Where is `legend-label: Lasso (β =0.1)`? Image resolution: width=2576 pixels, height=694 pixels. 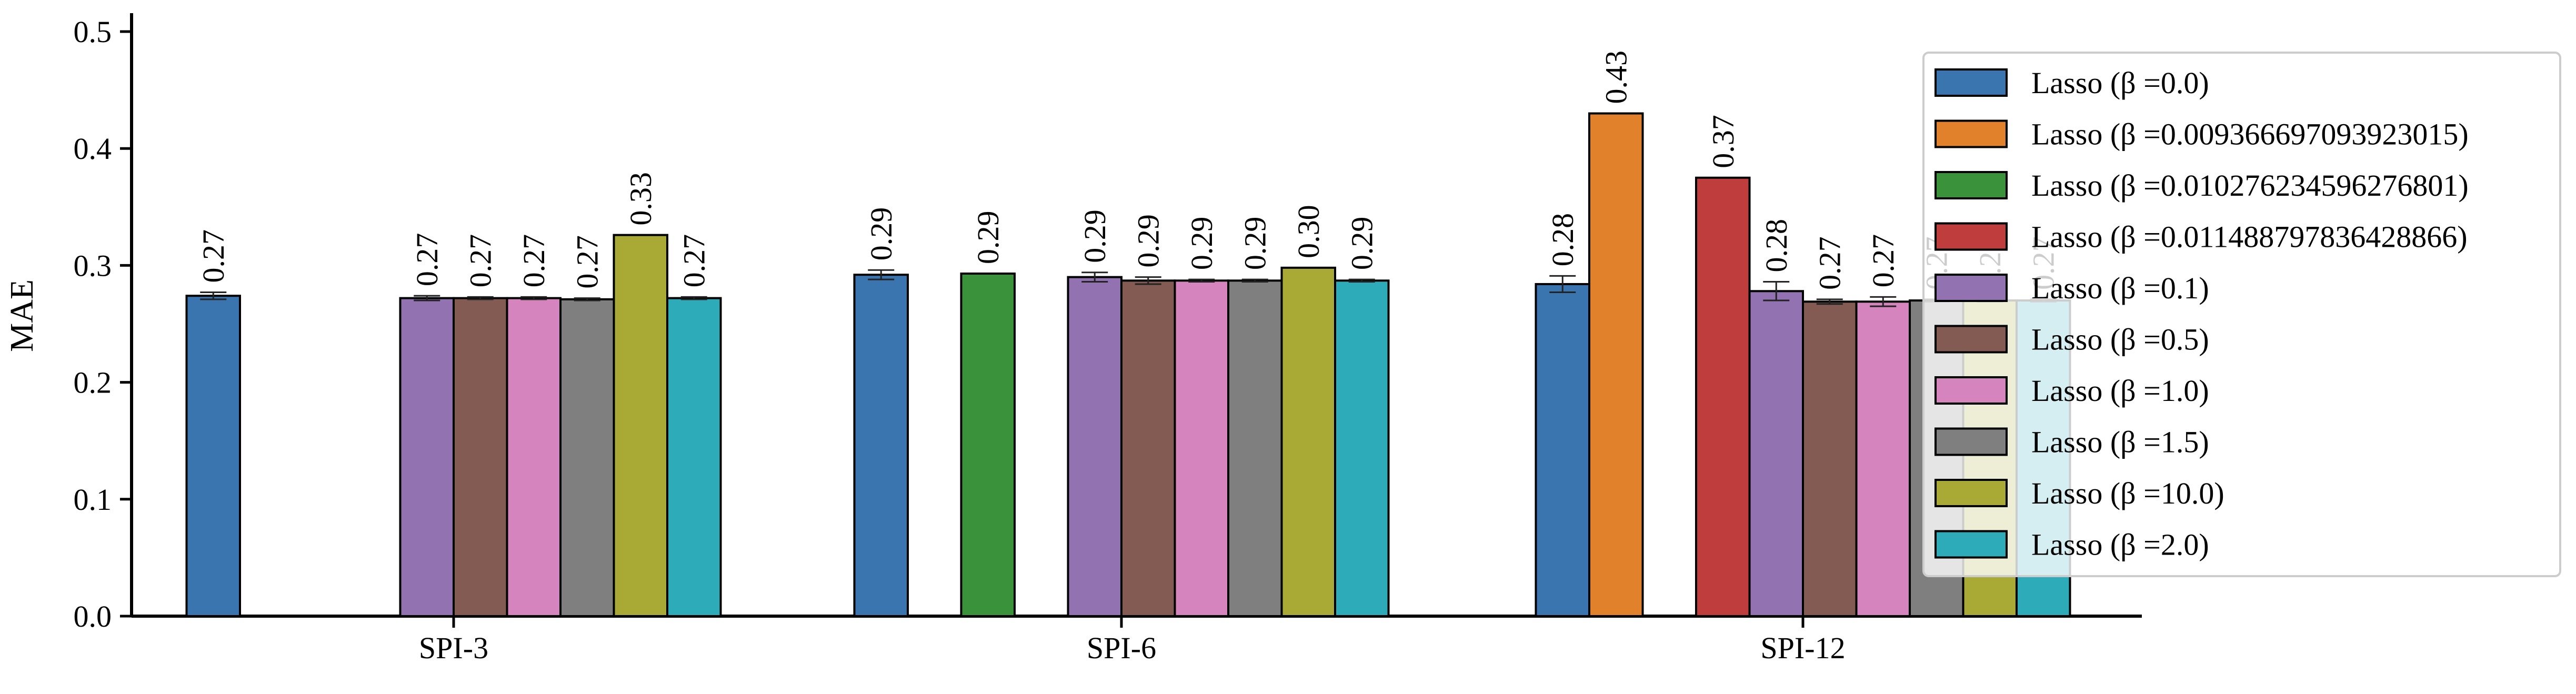
legend-label: Lasso (β =0.1) is located at coordinates (2120, 288).